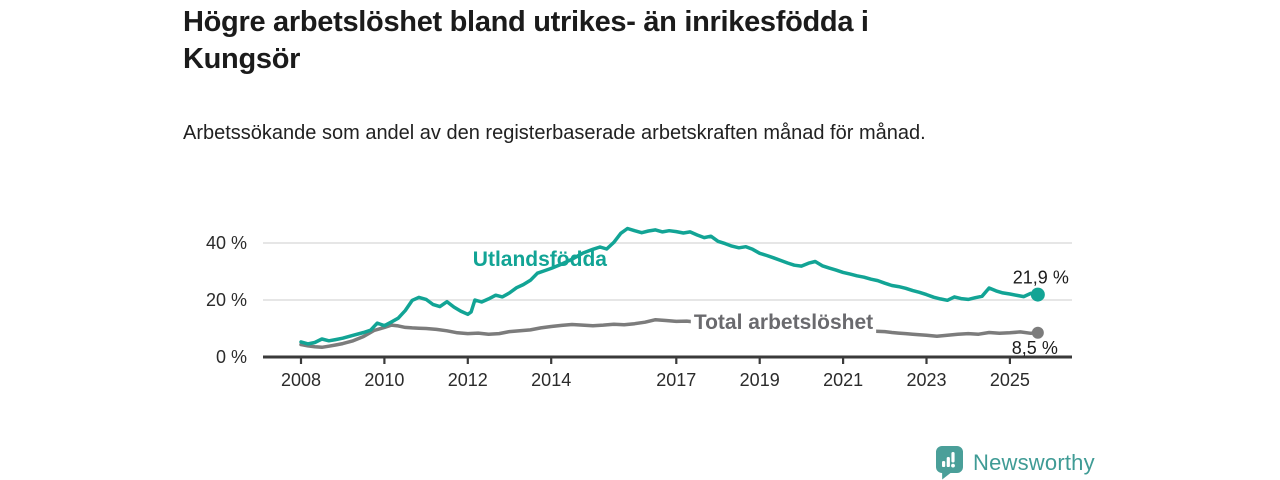 This screenshot has width=1280, height=480. Describe the element at coordinates (226, 243) in the screenshot. I see `y-tick-label: 40 %` at that location.